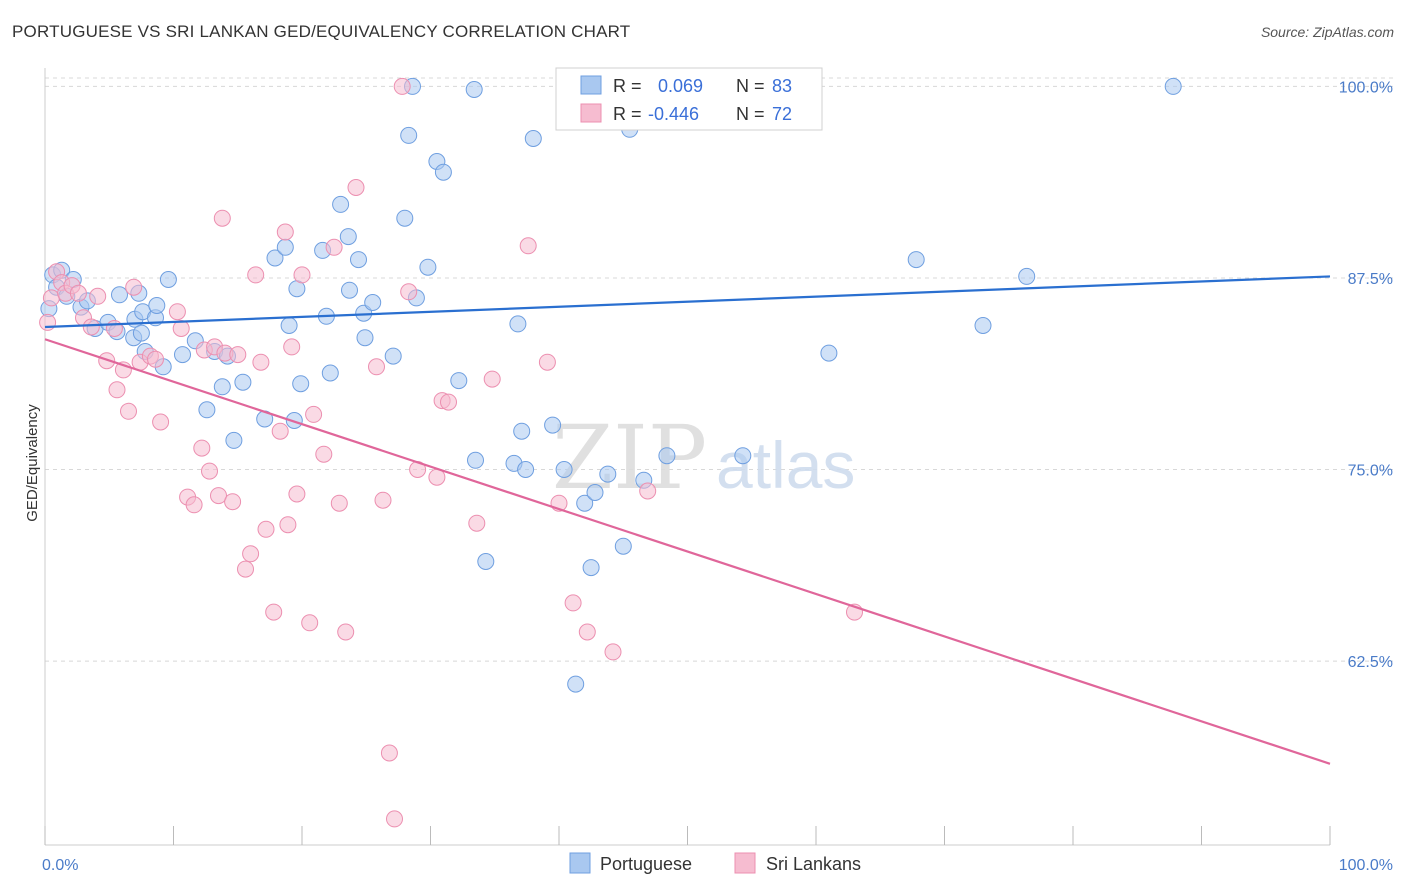 This screenshot has height=892, width=1406. I want to click on stats-n-value-portuguese: 83, so click(782, 86).